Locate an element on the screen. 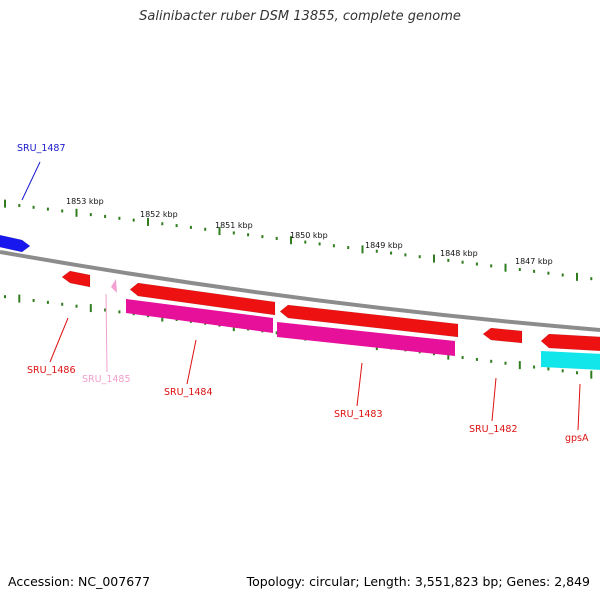 Image resolution: width=600 pixels, height=600 pixels. accession-text: Accession: NC_007677 is located at coordinates (79, 581).